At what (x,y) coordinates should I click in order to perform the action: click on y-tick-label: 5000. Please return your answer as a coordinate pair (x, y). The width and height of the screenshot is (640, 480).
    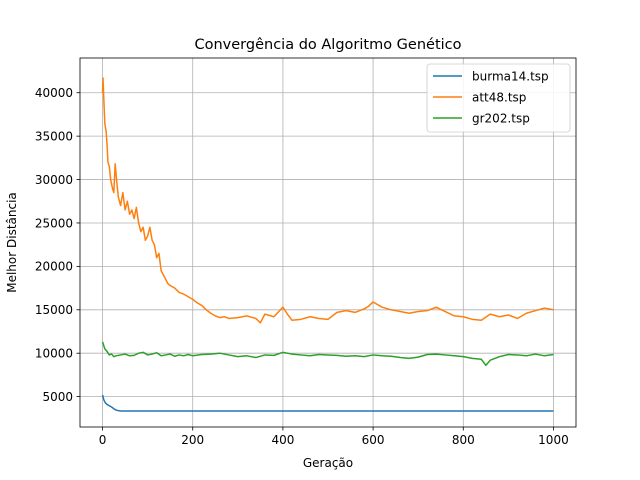
    Looking at the image, I should click on (57, 397).